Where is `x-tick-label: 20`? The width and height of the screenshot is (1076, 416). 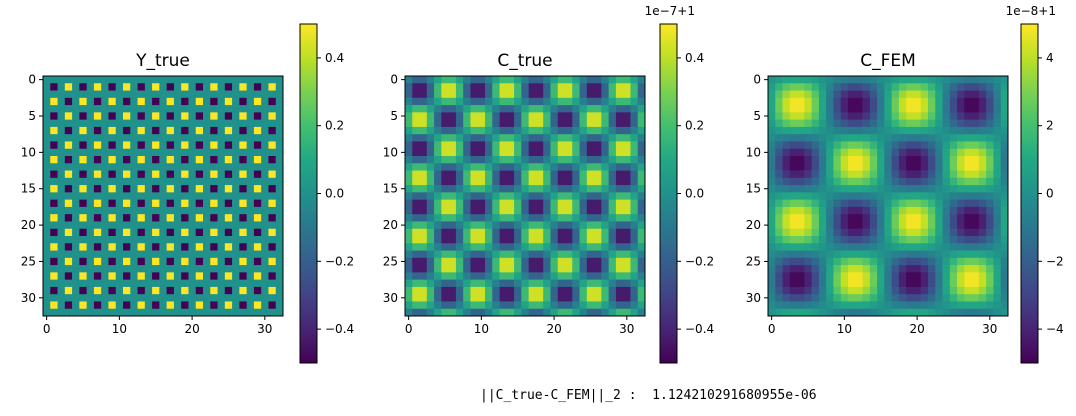
x-tick-label: 20 is located at coordinates (916, 329).